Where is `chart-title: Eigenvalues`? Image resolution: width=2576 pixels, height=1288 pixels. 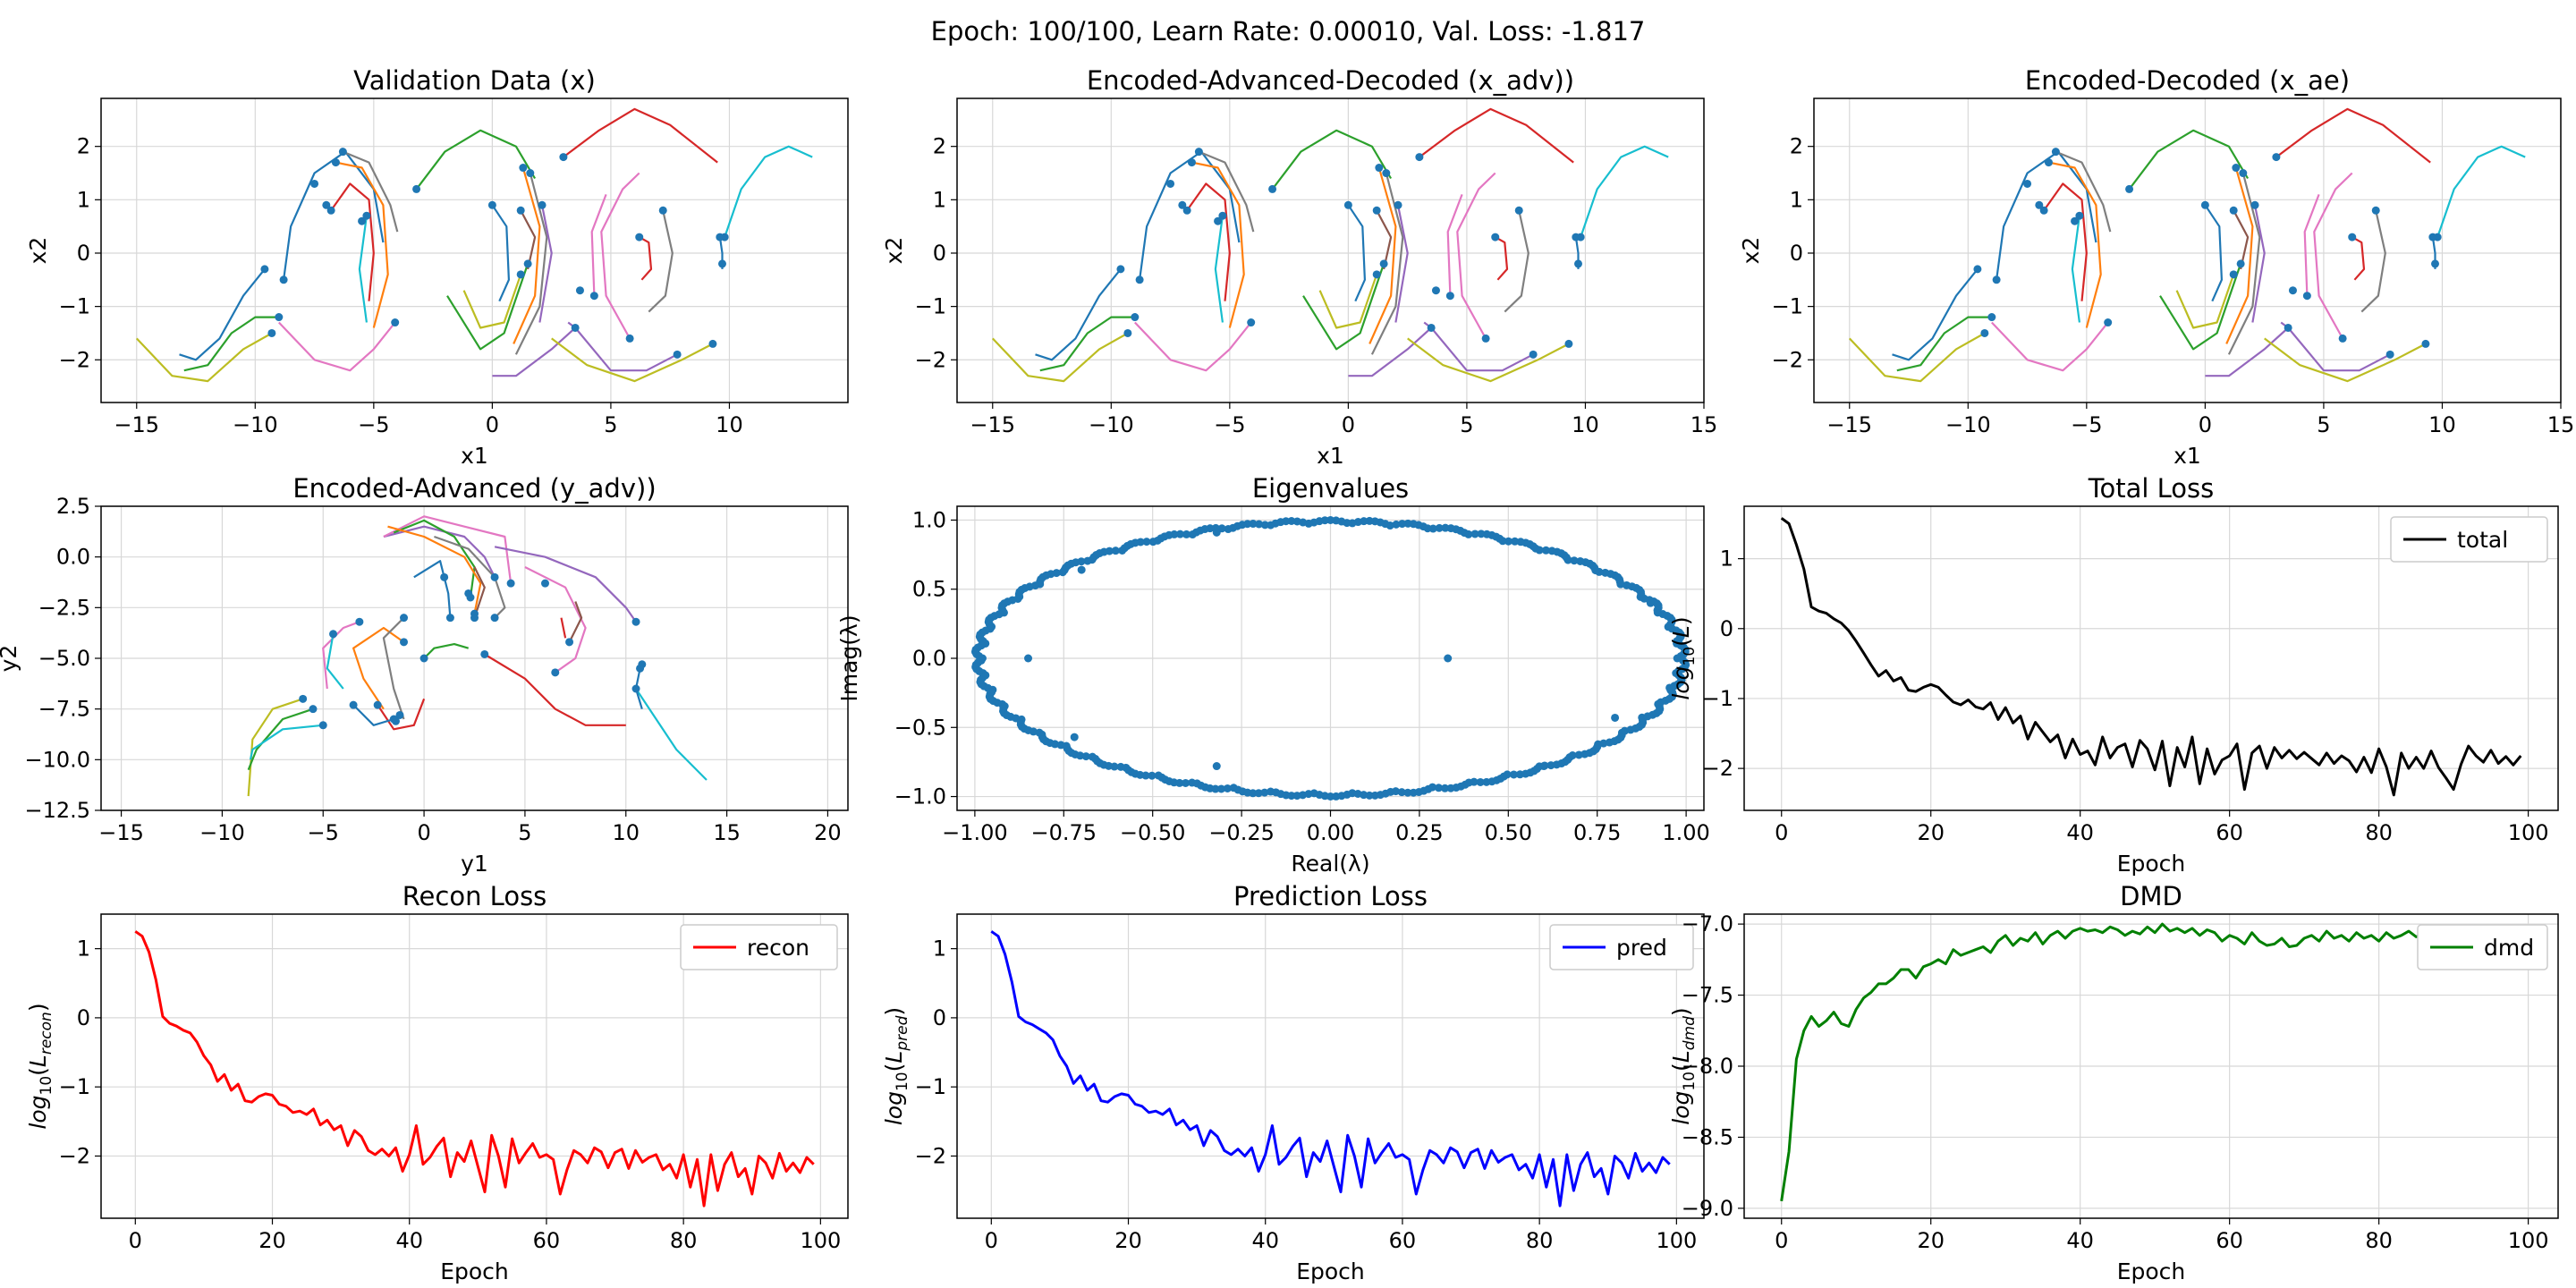
chart-title: Eigenvalues is located at coordinates (1330, 488).